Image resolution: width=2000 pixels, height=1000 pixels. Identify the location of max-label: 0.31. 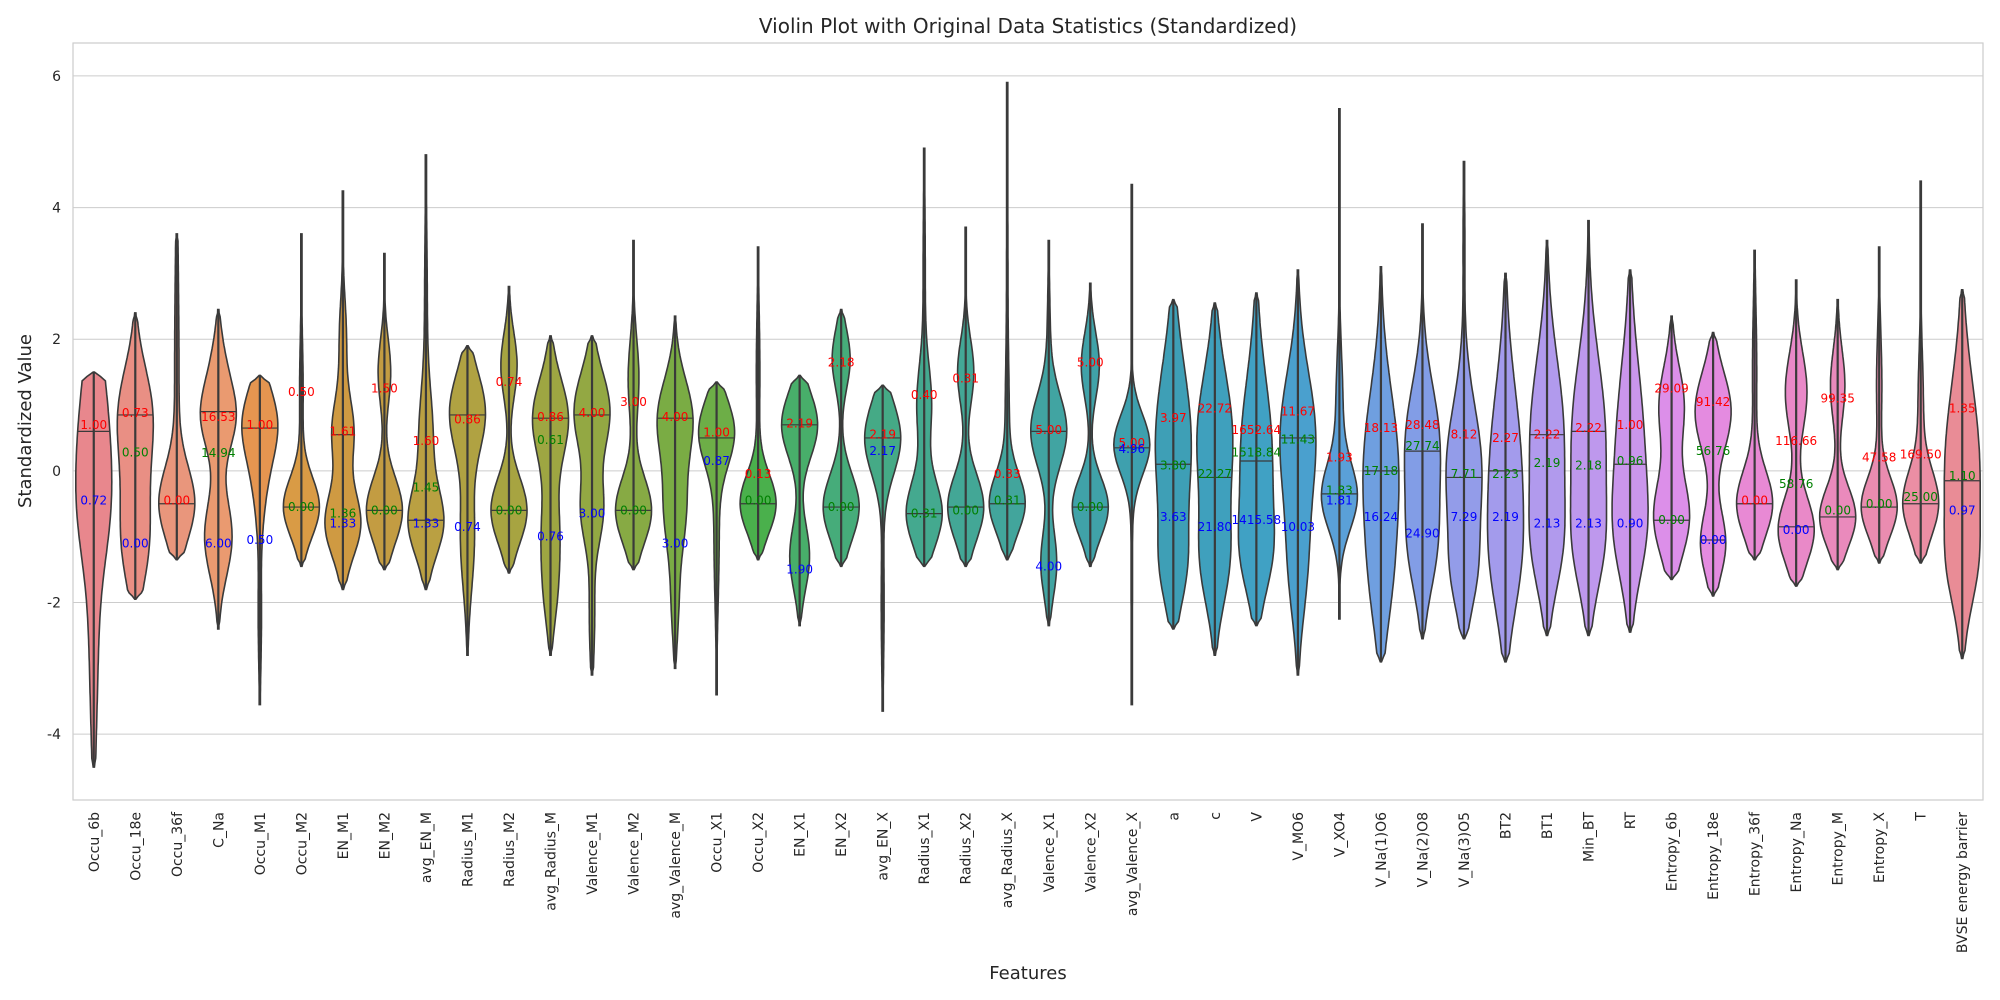
(965, 379).